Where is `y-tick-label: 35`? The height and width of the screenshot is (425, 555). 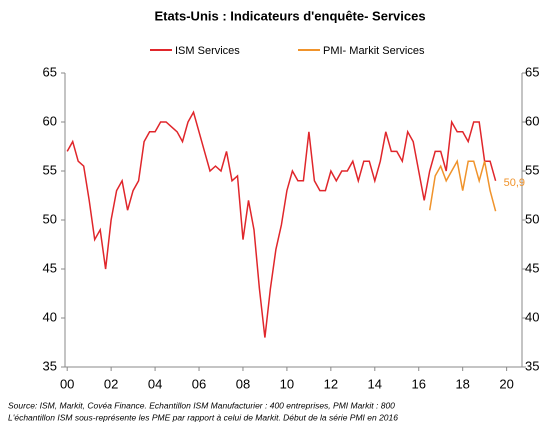 y-tick-label: 35 is located at coordinates (50, 365).